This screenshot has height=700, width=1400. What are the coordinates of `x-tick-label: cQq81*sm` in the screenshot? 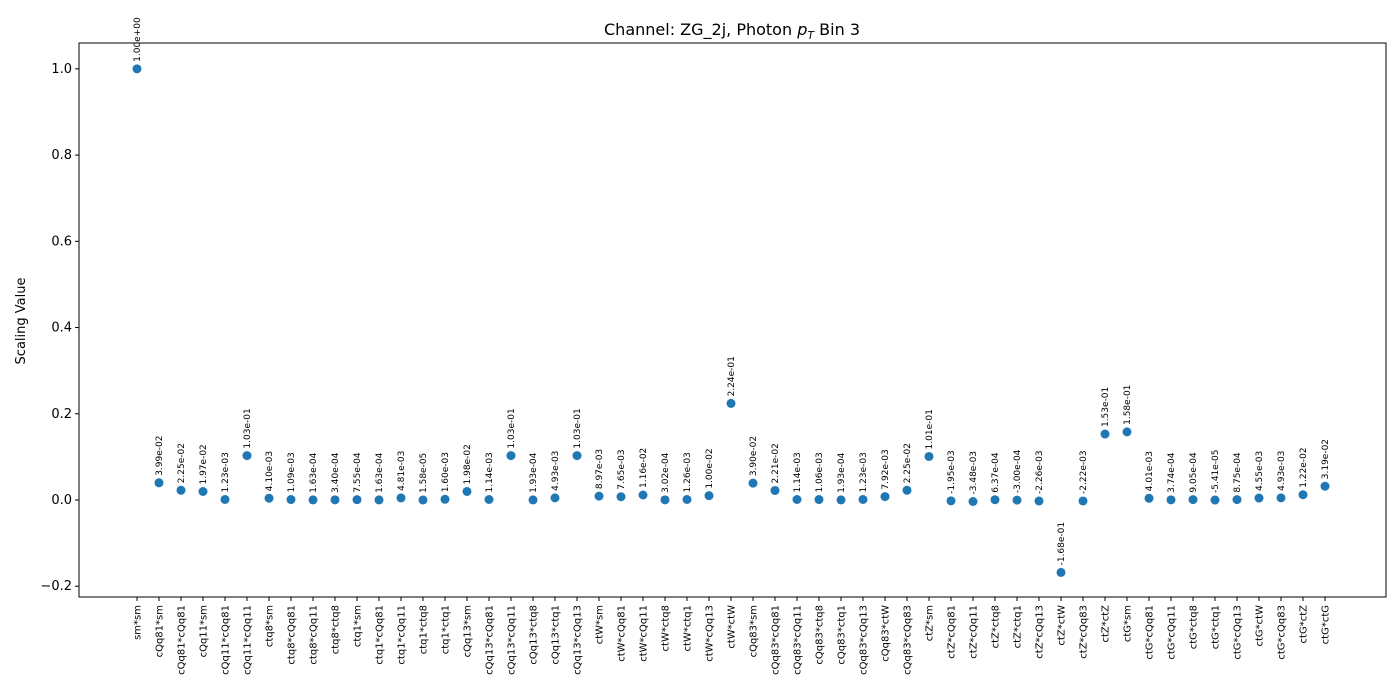 It's located at (160, 631).